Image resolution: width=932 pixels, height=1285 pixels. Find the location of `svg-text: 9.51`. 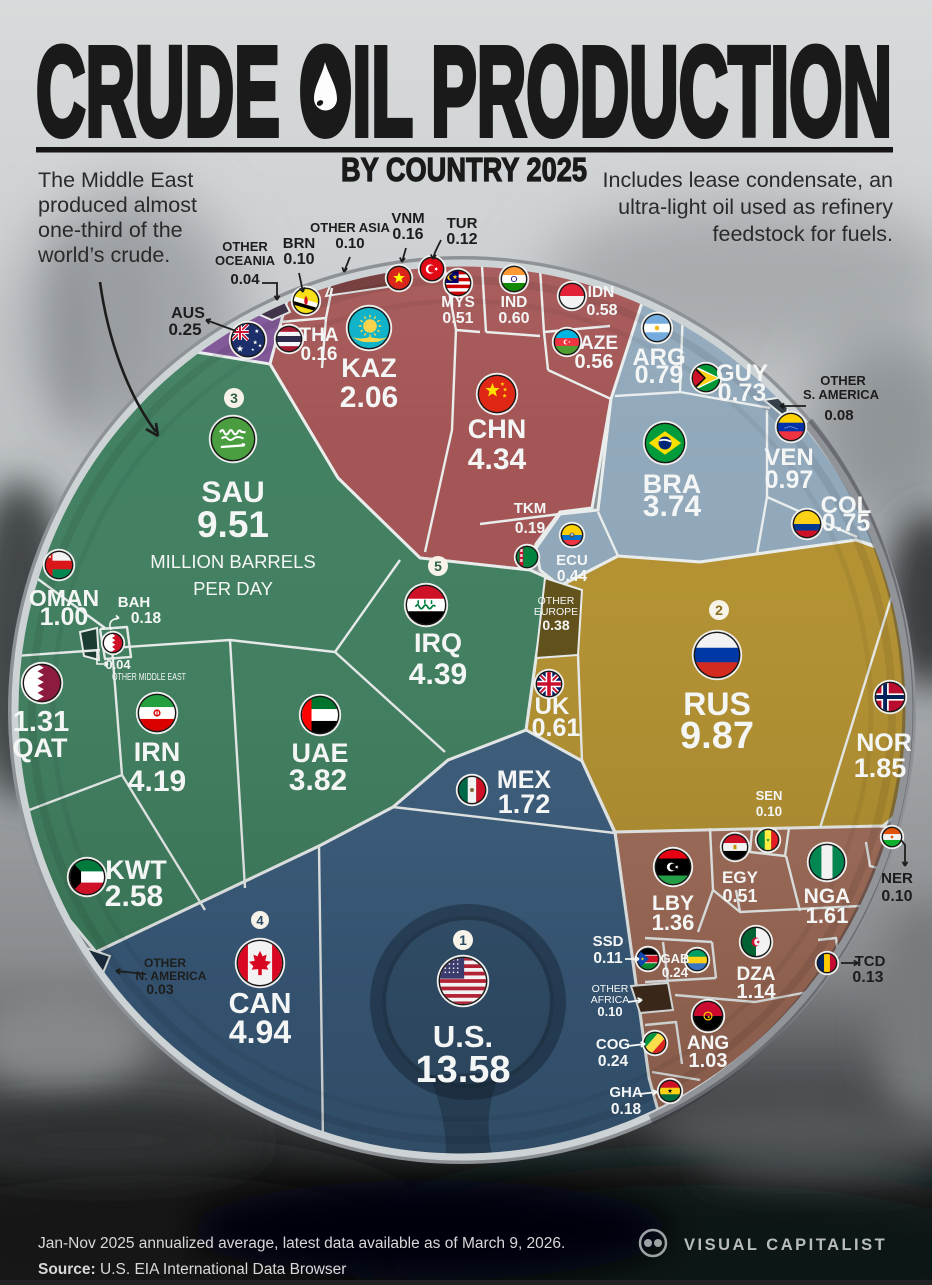

svg-text: 9.51 is located at coordinates (233, 524).